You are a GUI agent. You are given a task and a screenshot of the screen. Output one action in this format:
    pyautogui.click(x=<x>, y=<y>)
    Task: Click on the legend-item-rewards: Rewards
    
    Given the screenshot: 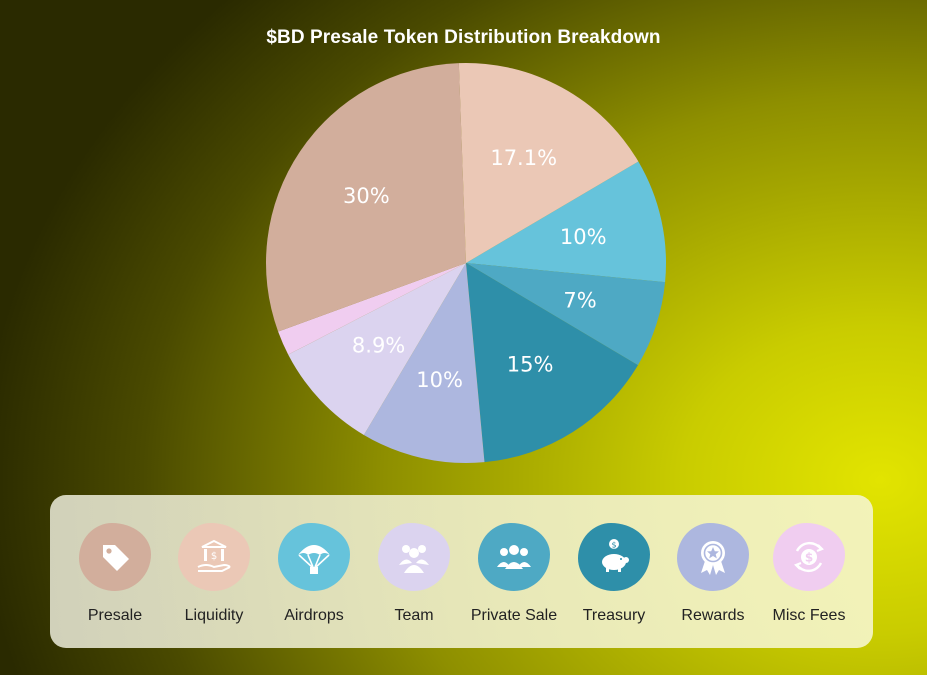 What is the action you would take?
    pyautogui.click(x=713, y=578)
    